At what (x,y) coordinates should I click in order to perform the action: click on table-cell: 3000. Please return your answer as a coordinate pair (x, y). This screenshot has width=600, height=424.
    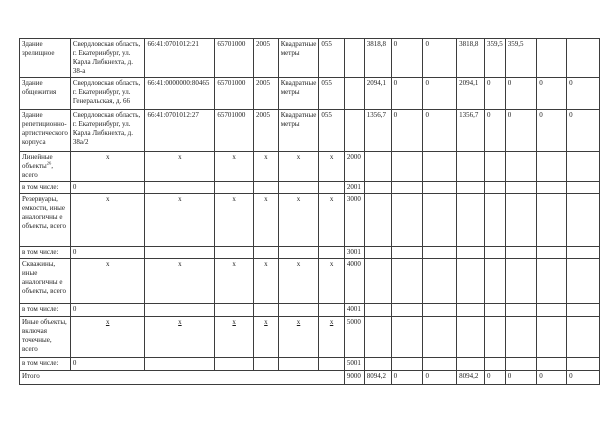
    Looking at the image, I should click on (354, 219).